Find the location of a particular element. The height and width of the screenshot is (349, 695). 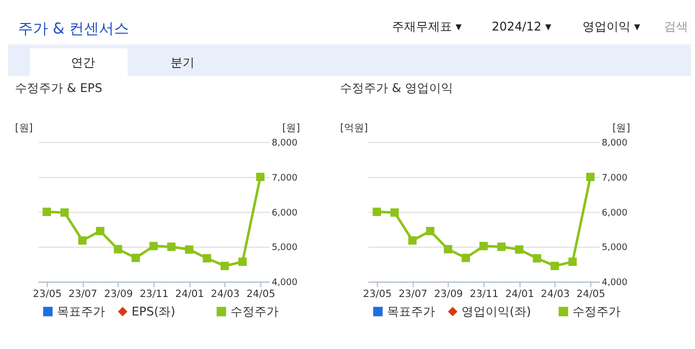

y-axis-title: [억원] is located at coordinates (354, 128).